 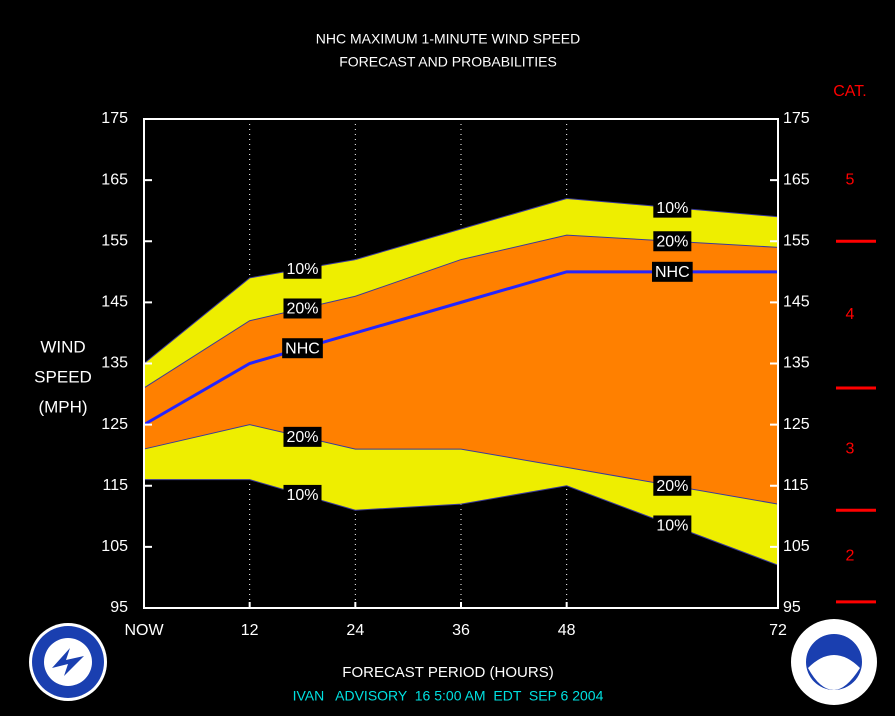 I want to click on chart-title: NHC MAXIMUM 1-MINUTE WIND SPEED, so click(x=448, y=39).